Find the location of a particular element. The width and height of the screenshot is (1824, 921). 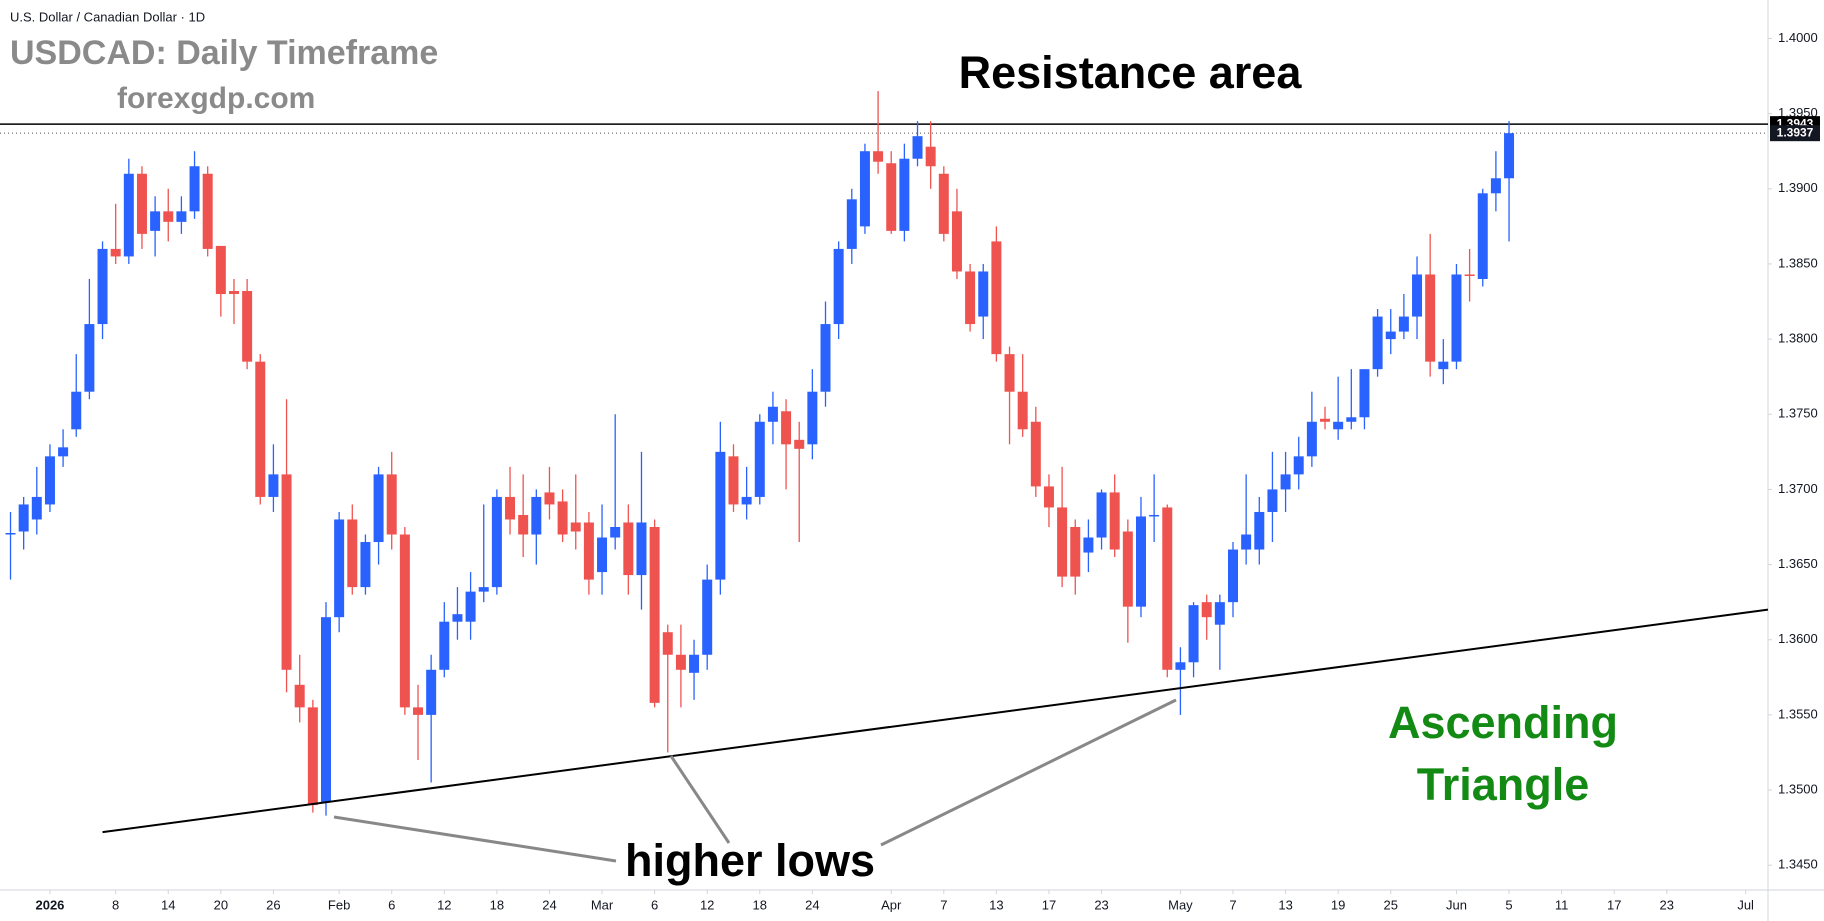

pointer-lines is located at coordinates (755, 780).